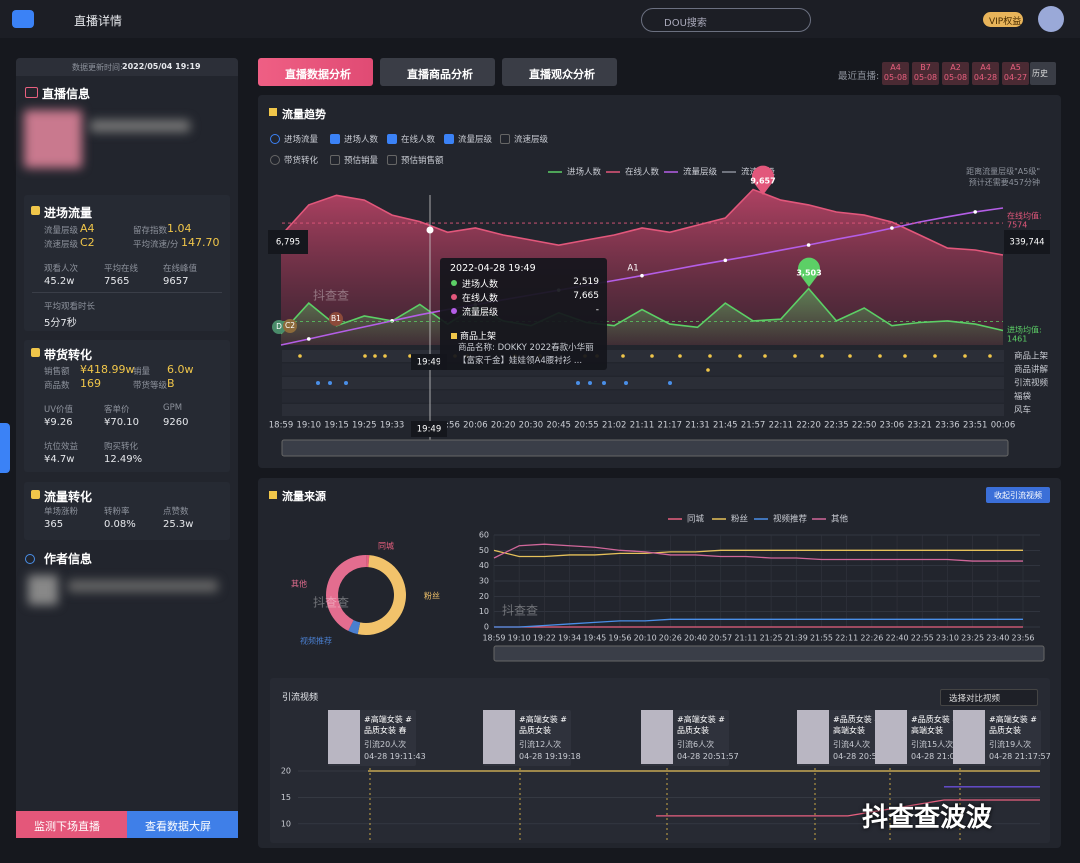 This screenshot has height=863, width=1080. I want to click on stat-label: 单场涨粉, so click(61, 512).